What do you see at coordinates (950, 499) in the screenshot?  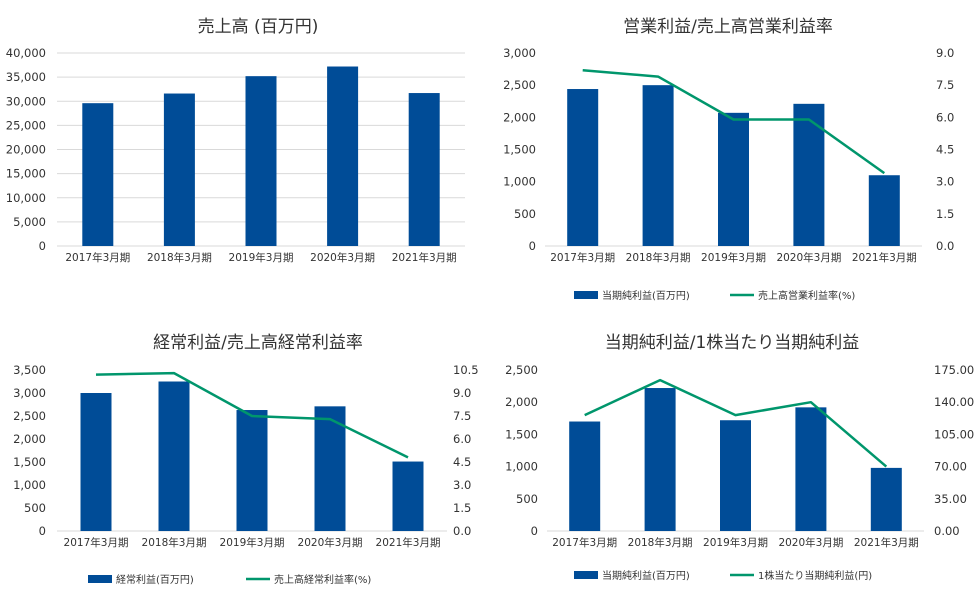 I see `y2-tick-label: 35.00` at bounding box center [950, 499].